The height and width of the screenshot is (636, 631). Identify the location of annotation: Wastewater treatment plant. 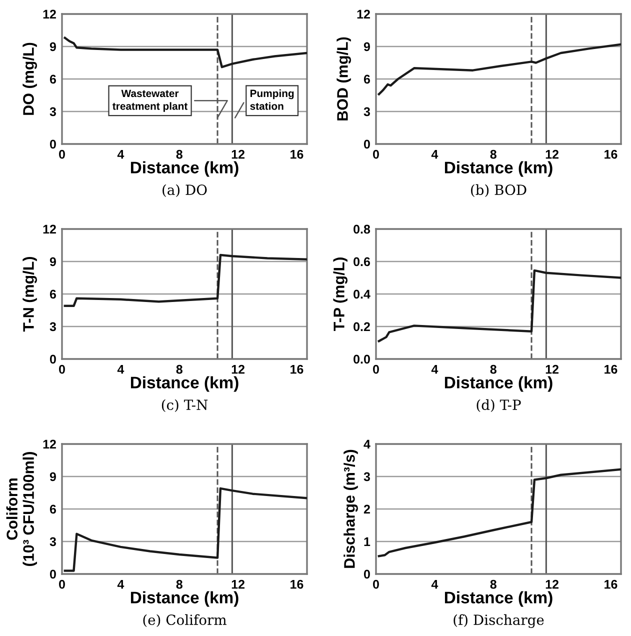
(150, 101).